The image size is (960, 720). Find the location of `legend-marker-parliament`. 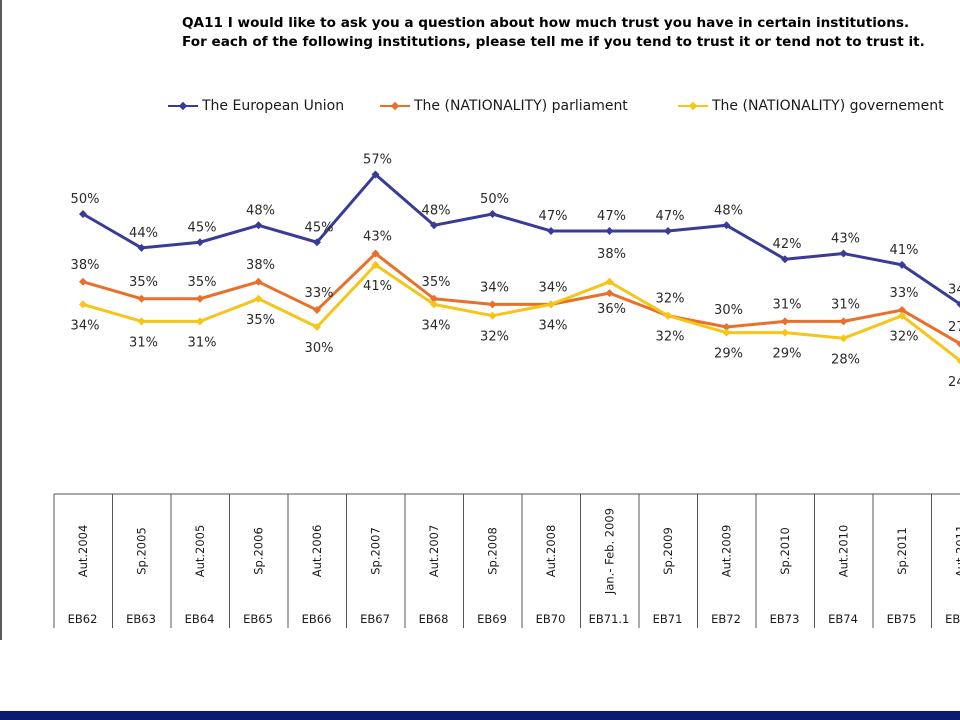

legend-marker-parliament is located at coordinates (395, 106).